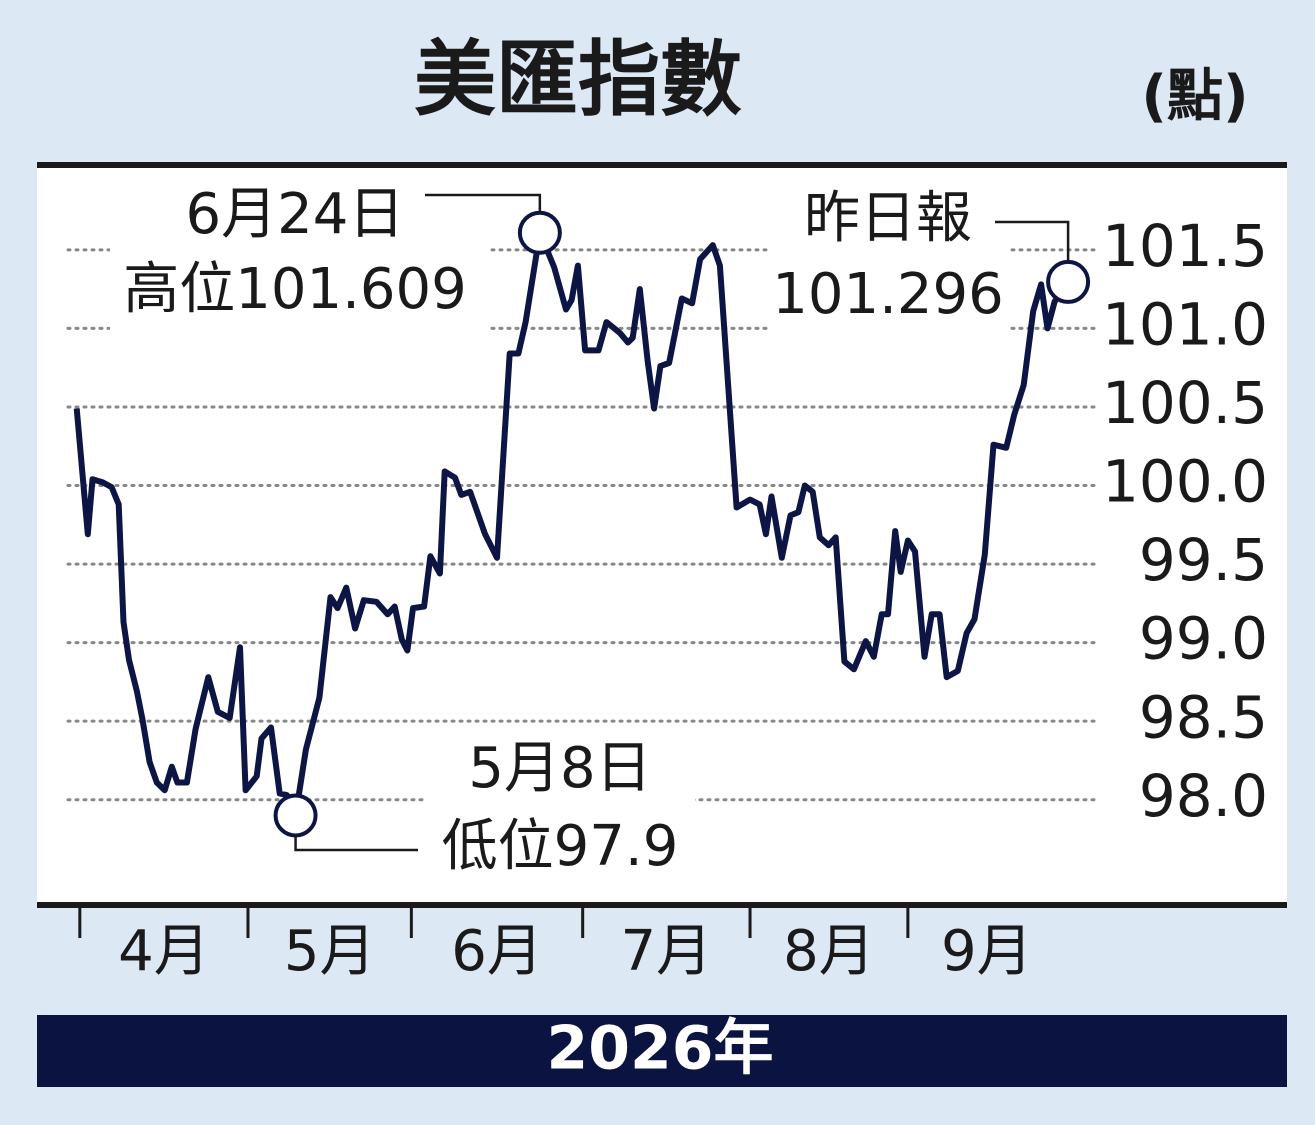 The image size is (1315, 1125). What do you see at coordinates (1203, 639) in the screenshot?
I see `y-tick-label: 99.0` at bounding box center [1203, 639].